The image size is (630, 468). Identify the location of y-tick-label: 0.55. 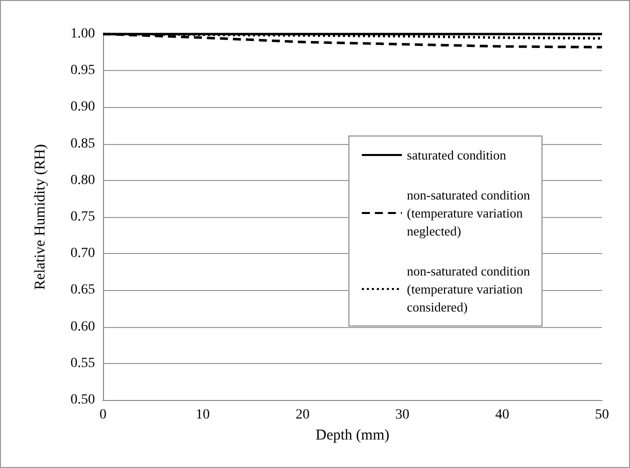
(82, 363).